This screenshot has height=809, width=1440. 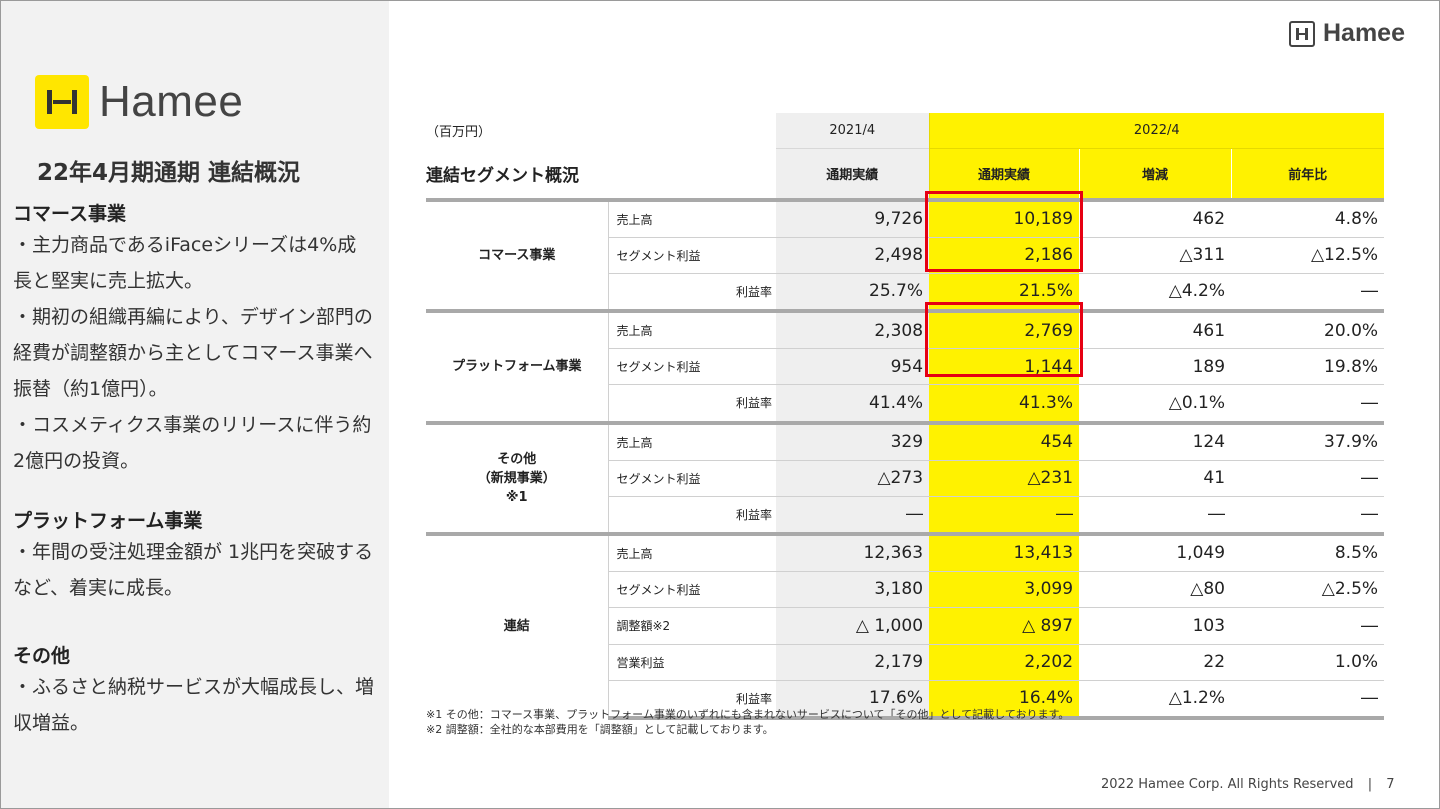 I want to click on group-other-line: （新規事業）, so click(x=516, y=478).